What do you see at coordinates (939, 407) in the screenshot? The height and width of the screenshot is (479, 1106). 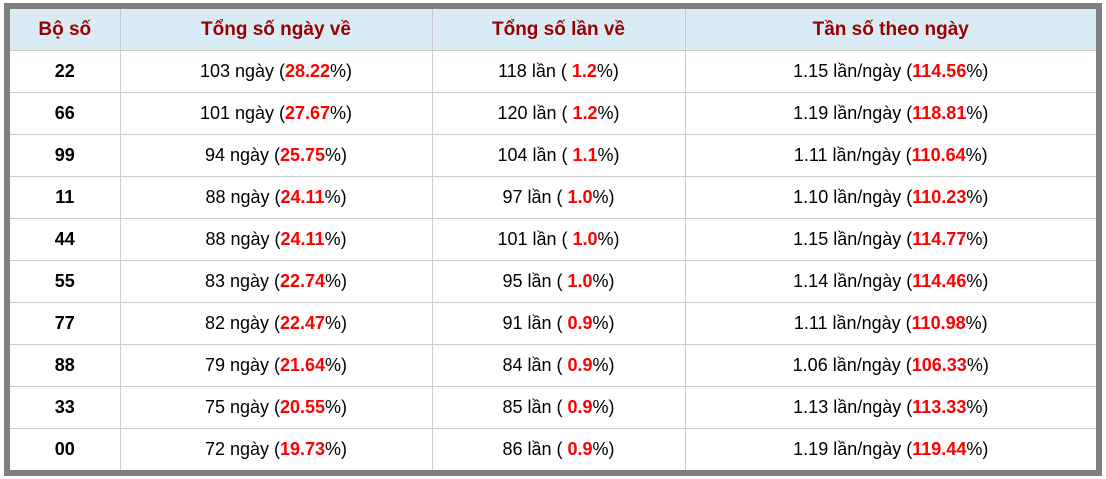 I see `frequency-percentage: 113.33` at bounding box center [939, 407].